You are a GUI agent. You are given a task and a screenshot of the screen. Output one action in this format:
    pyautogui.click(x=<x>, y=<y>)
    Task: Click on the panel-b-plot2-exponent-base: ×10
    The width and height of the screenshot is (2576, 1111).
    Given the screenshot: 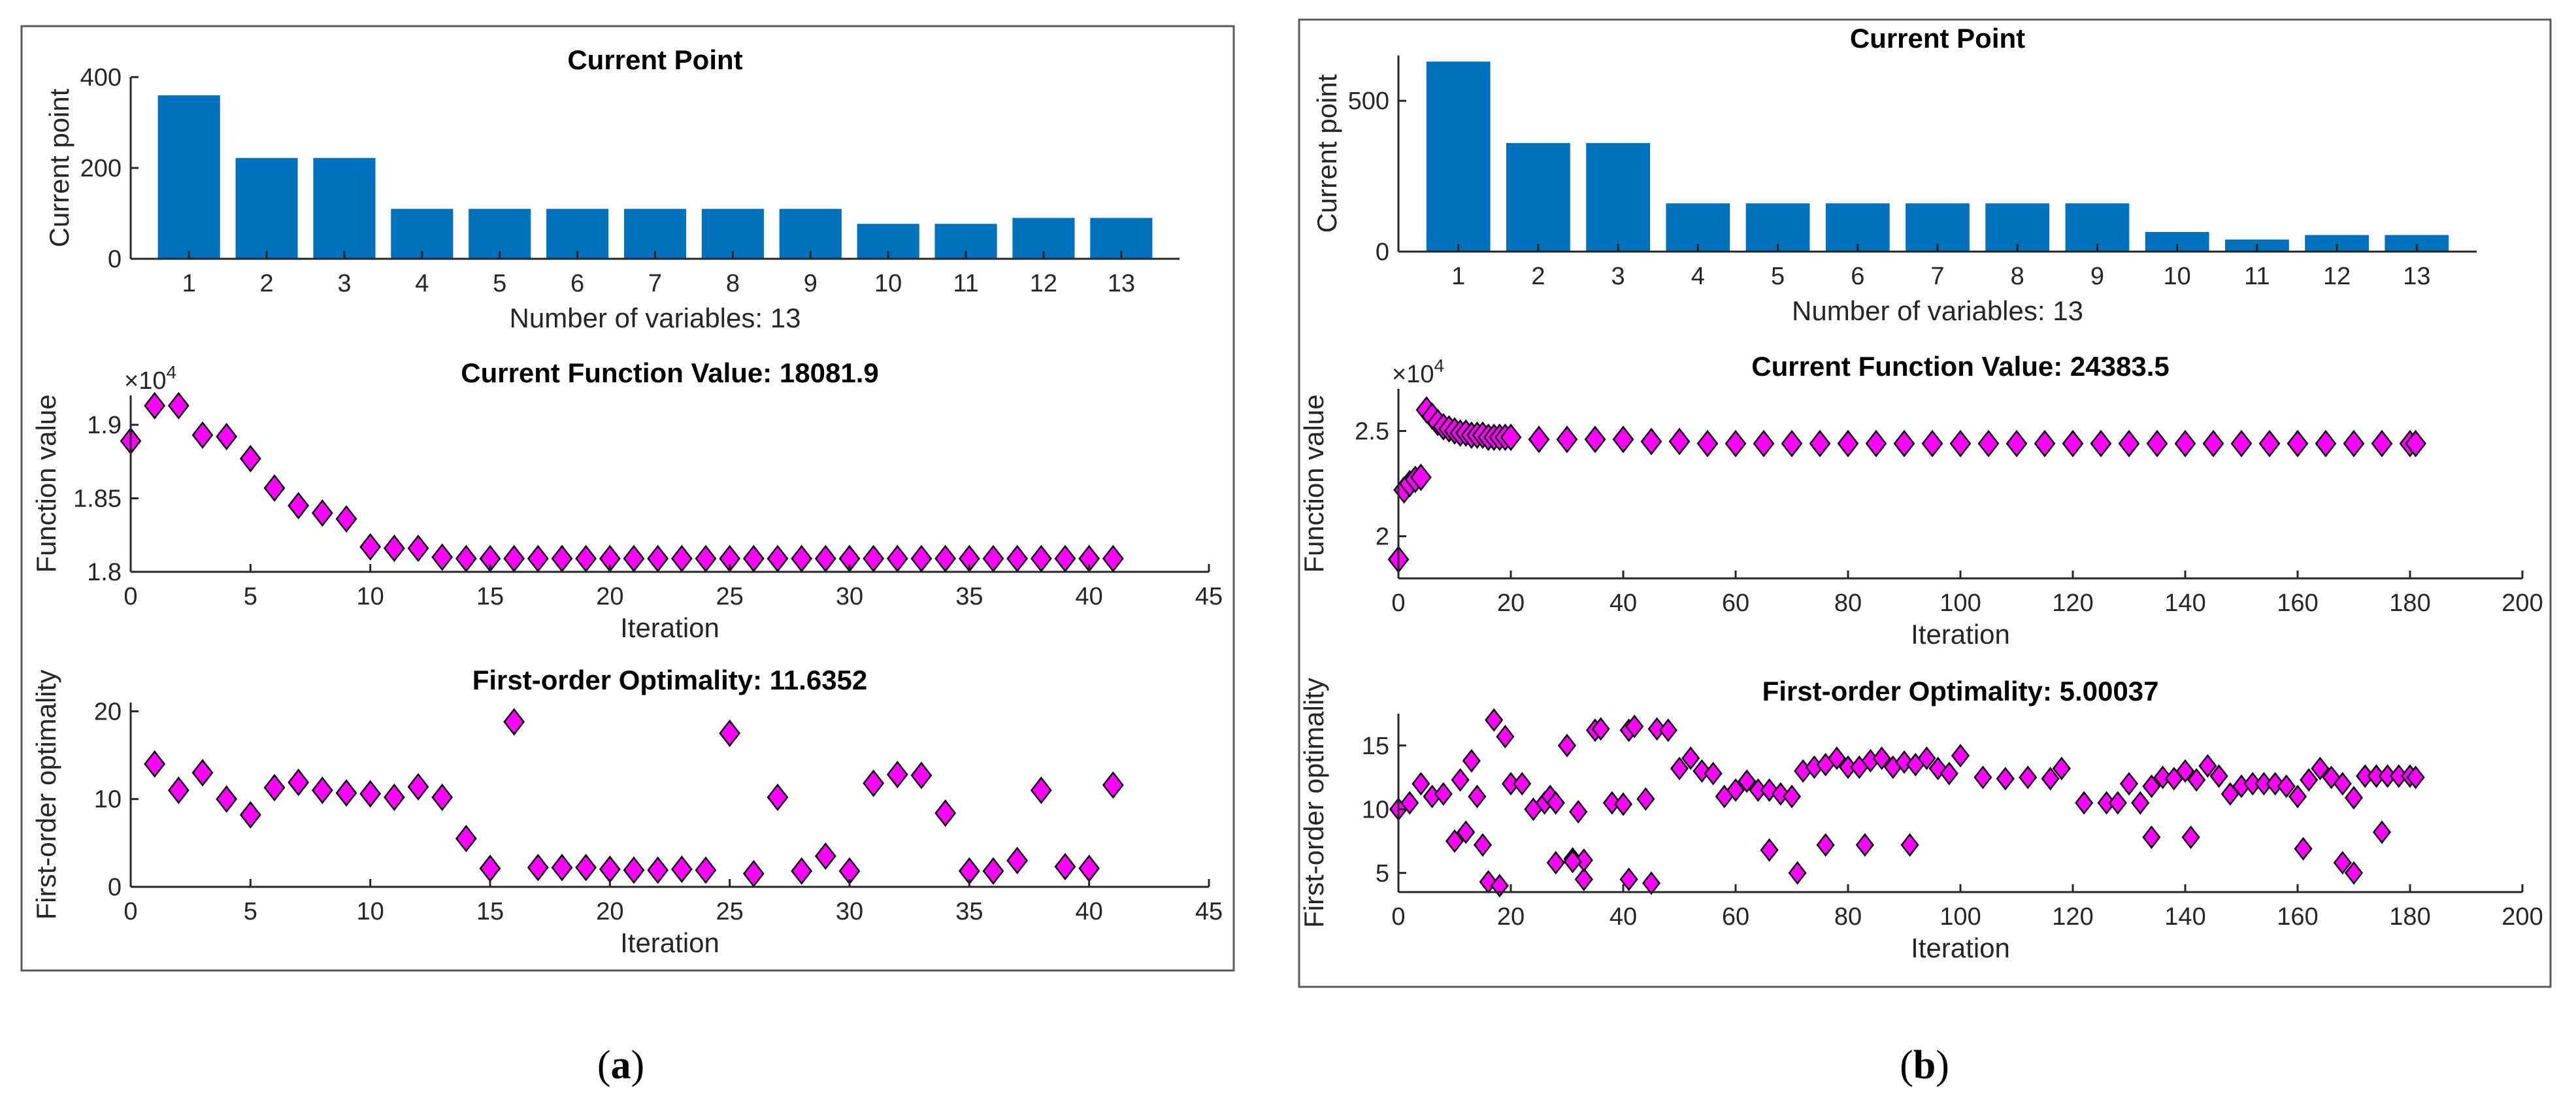 What is the action you would take?
    pyautogui.click(x=1413, y=374)
    